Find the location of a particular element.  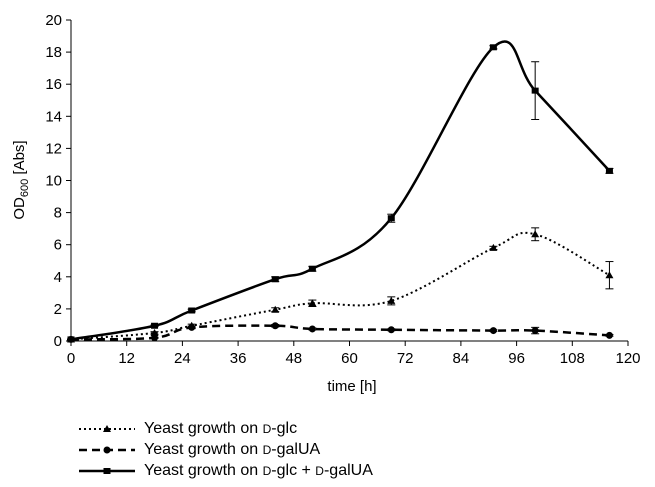

x-tick-label: 0 is located at coordinates (71, 358).